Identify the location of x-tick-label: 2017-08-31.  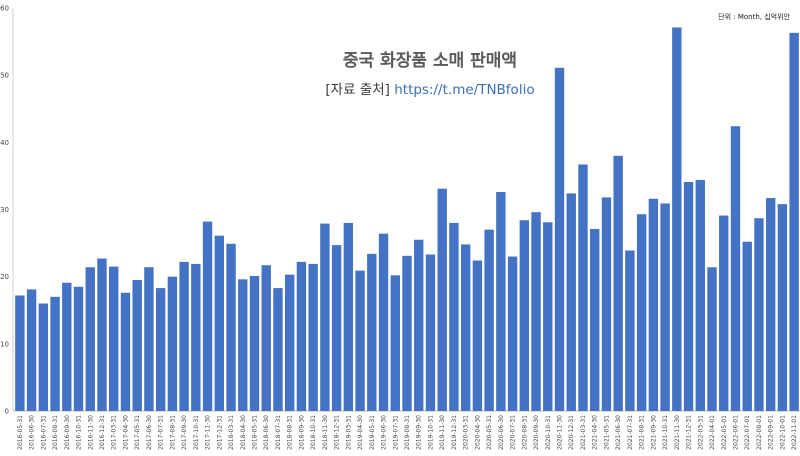
(172, 432).